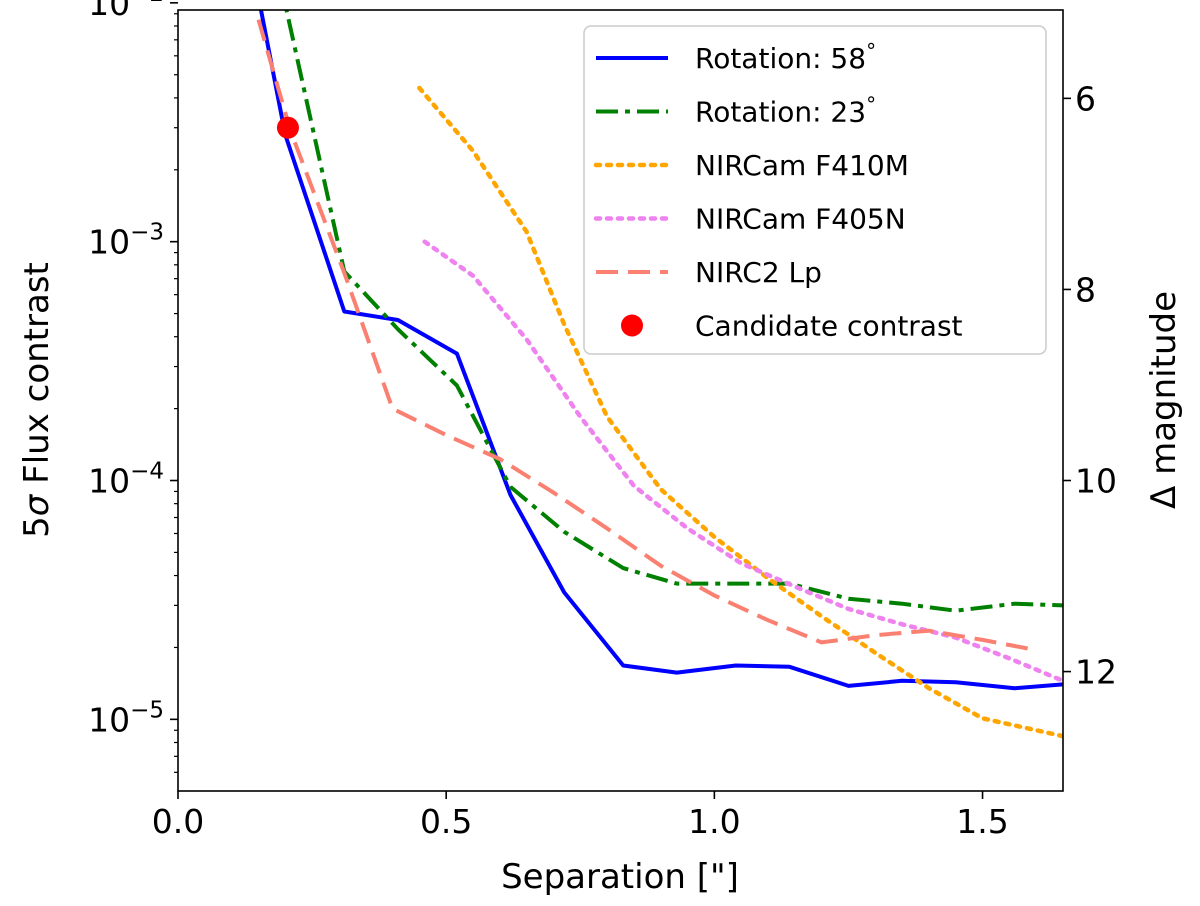  I want to click on x-tick-label: 0.0, so click(178, 821).